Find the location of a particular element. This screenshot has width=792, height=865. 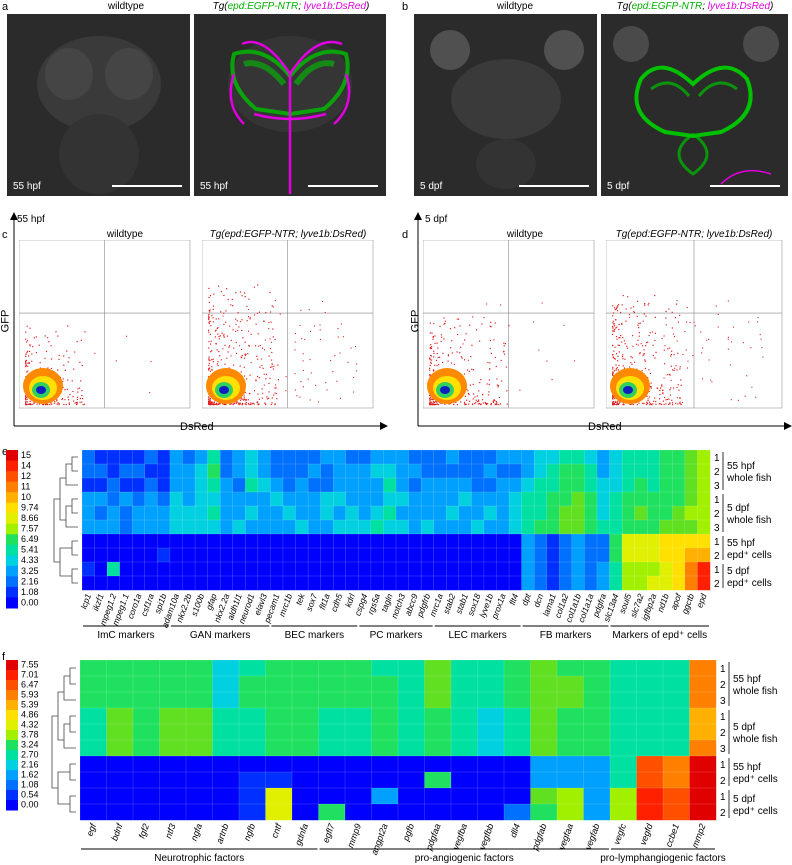

colorbar-tick-label: 7.55 is located at coordinates (30, 665).